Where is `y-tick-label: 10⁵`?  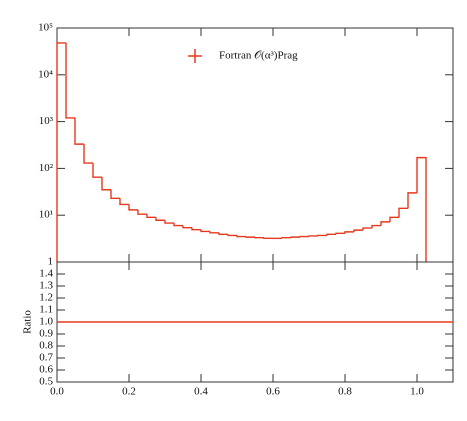 y-tick-label: 10⁵ is located at coordinates (45, 28).